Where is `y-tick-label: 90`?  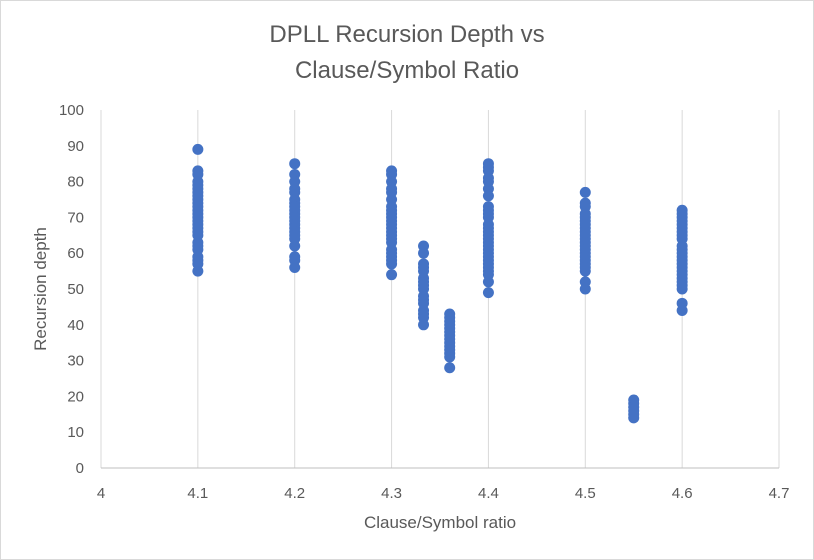 y-tick-label: 90 is located at coordinates (75, 146).